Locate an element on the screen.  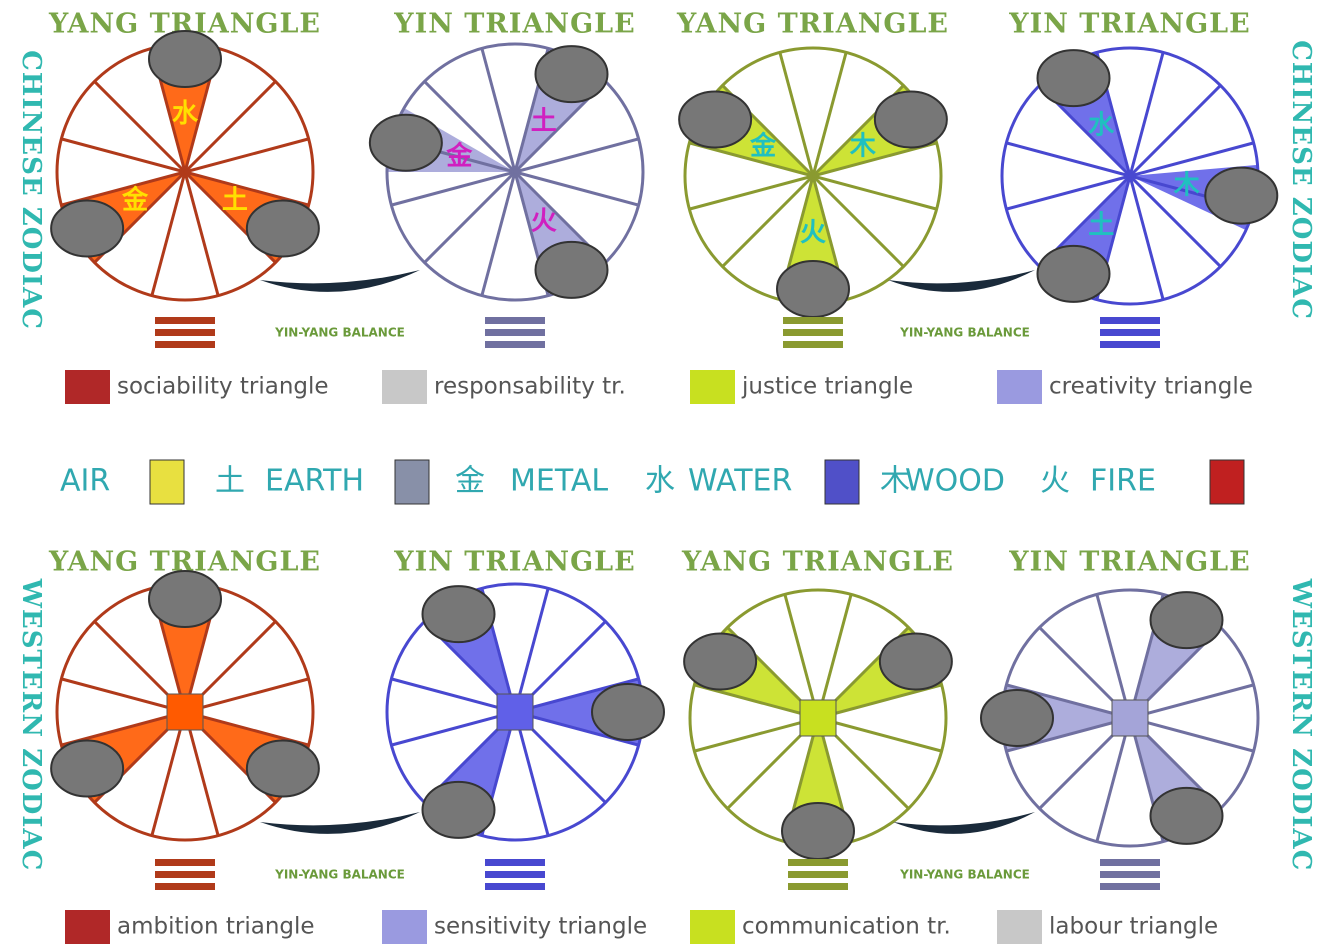
wheel-glyph: 水 is located at coordinates (185, 114).